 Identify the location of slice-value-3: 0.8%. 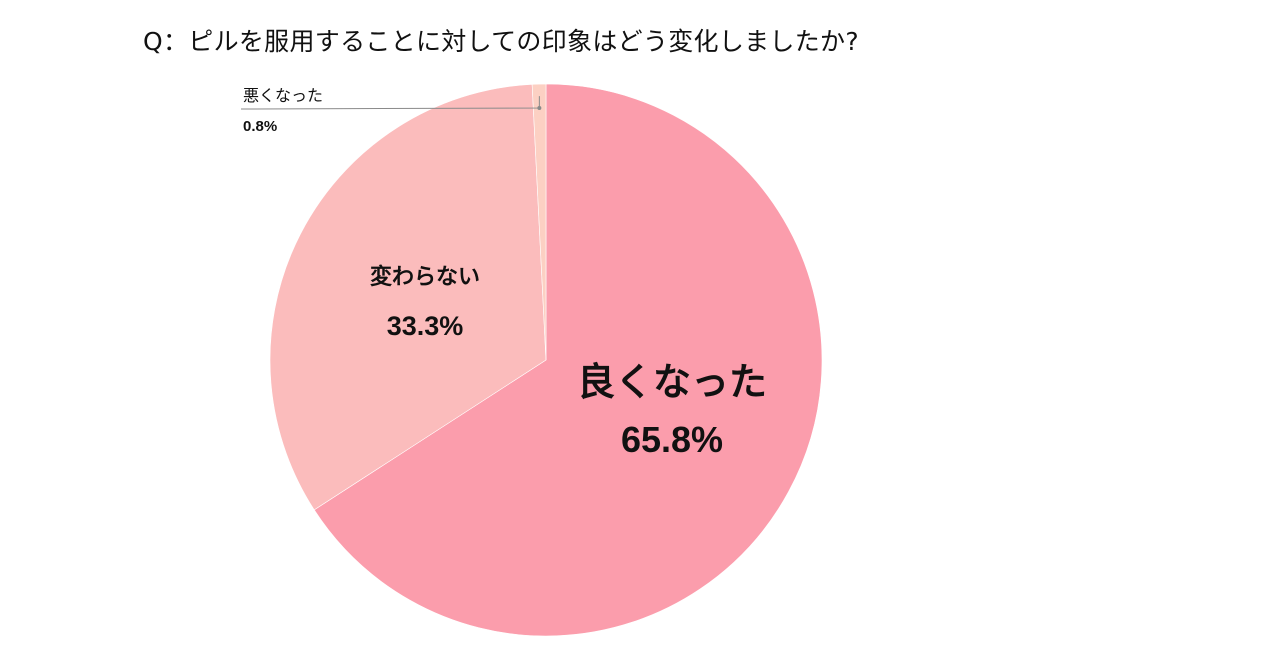
(260, 126).